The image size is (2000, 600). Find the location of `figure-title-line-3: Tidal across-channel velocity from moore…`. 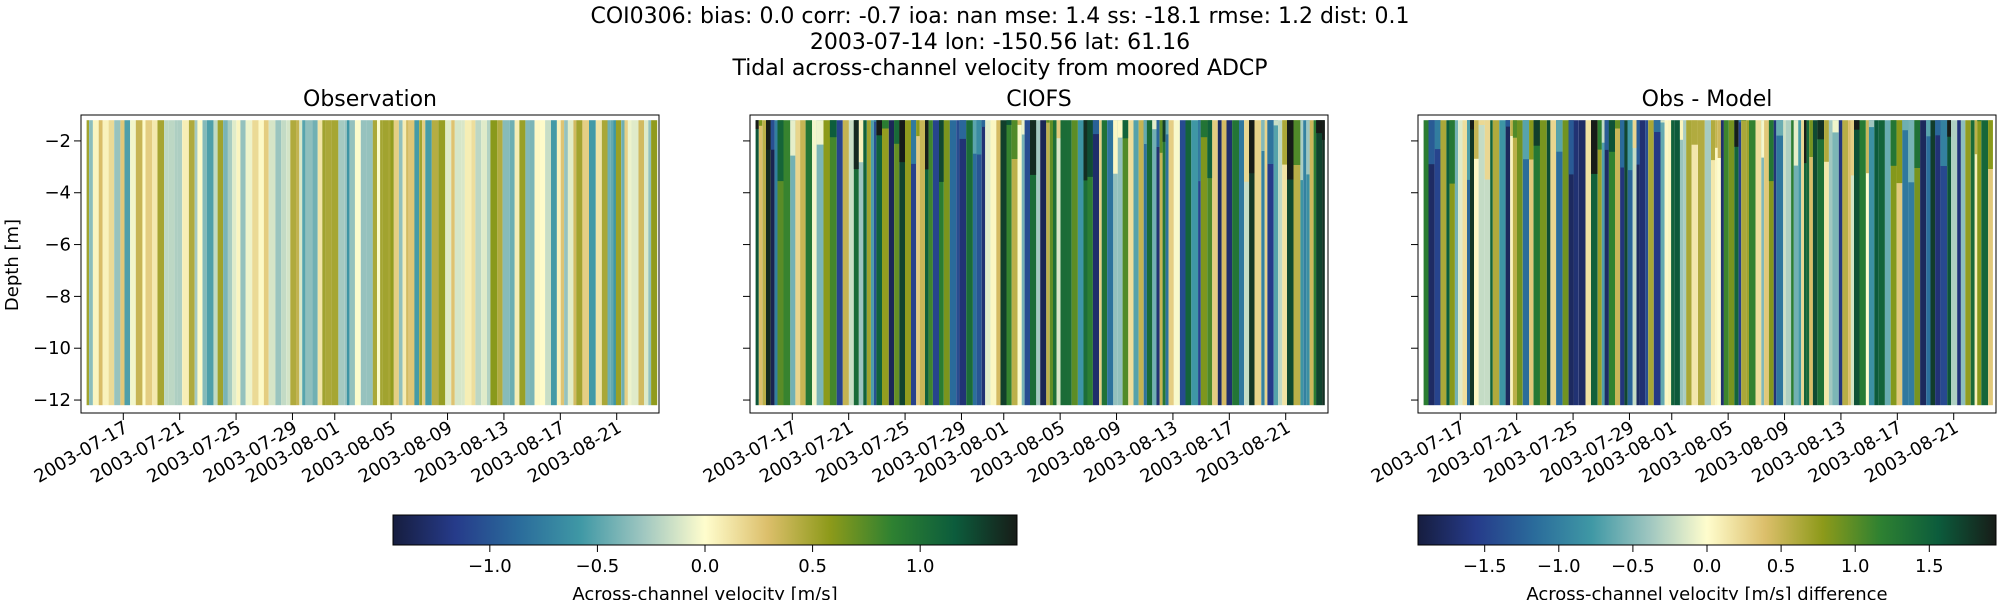

figure-title-line-3: Tidal across-channel velocity from moore… is located at coordinates (999, 68).